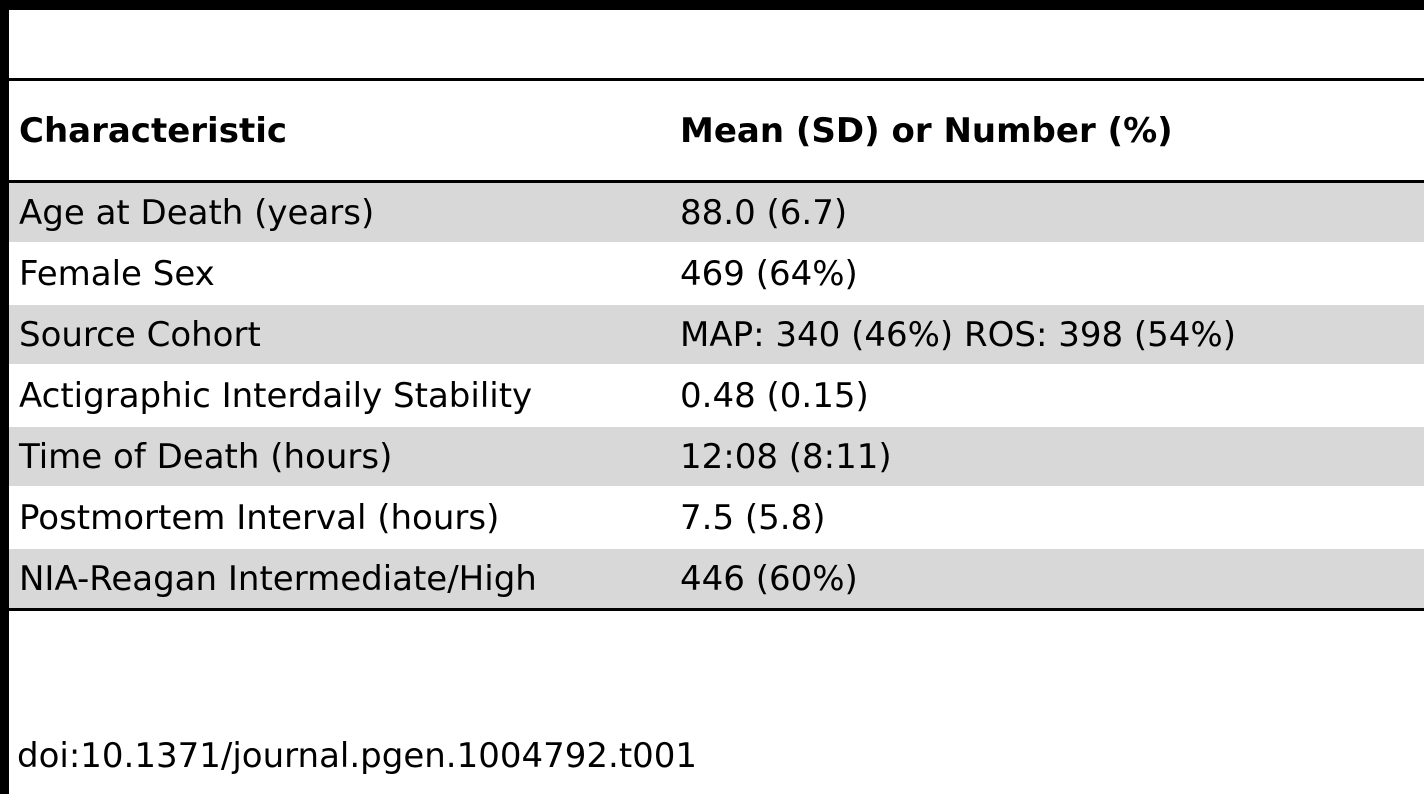 Image resolution: width=1424 pixels, height=800 pixels. I want to click on row-value: MAP: 340 (46%) ROS: 398 (54%), so click(1047, 334).